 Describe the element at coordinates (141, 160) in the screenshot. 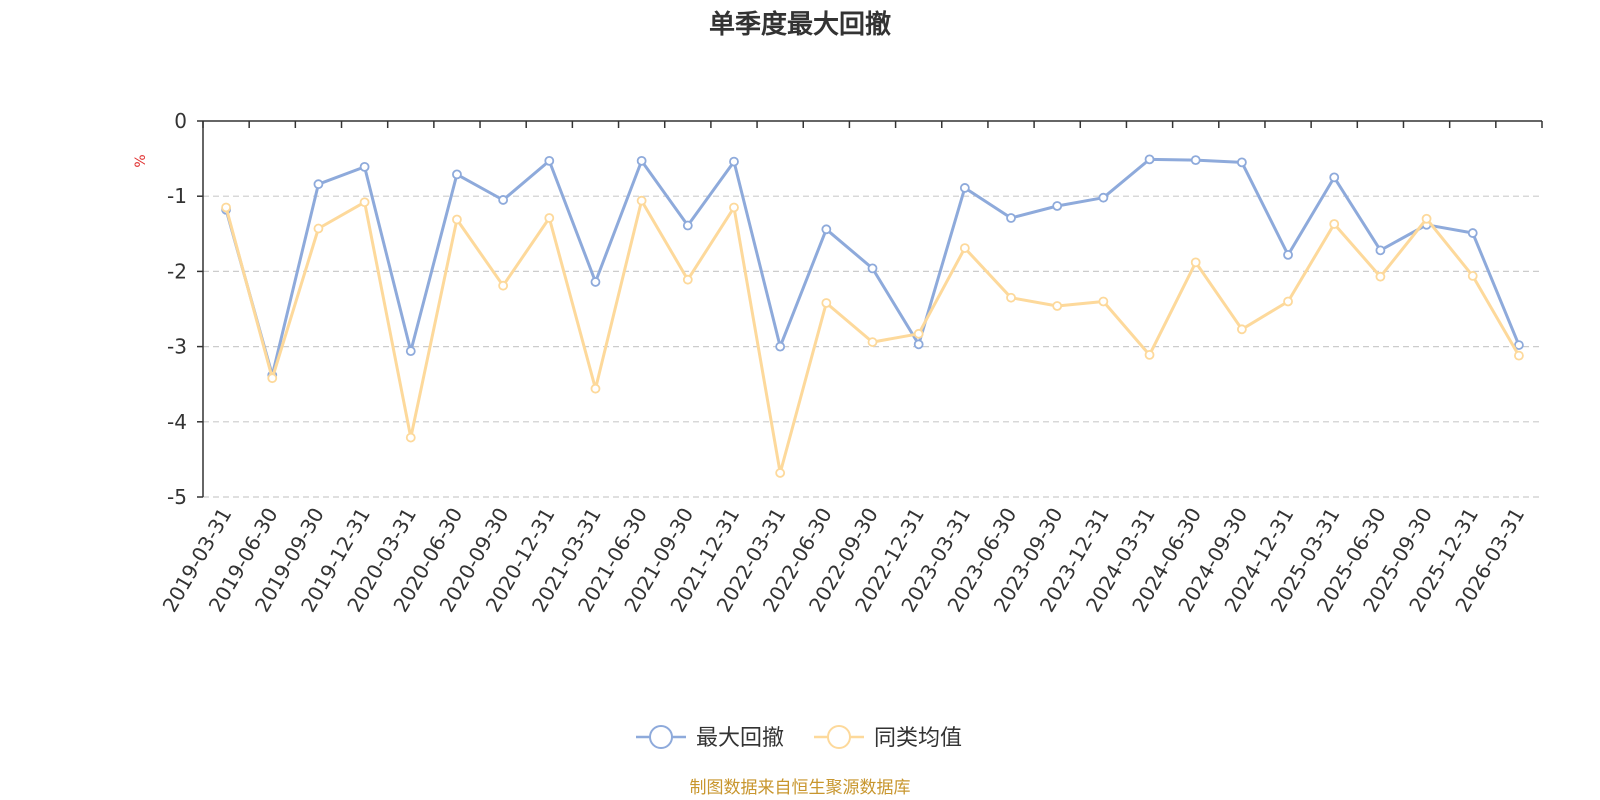

I see `y-axis-unit-label: %` at that location.